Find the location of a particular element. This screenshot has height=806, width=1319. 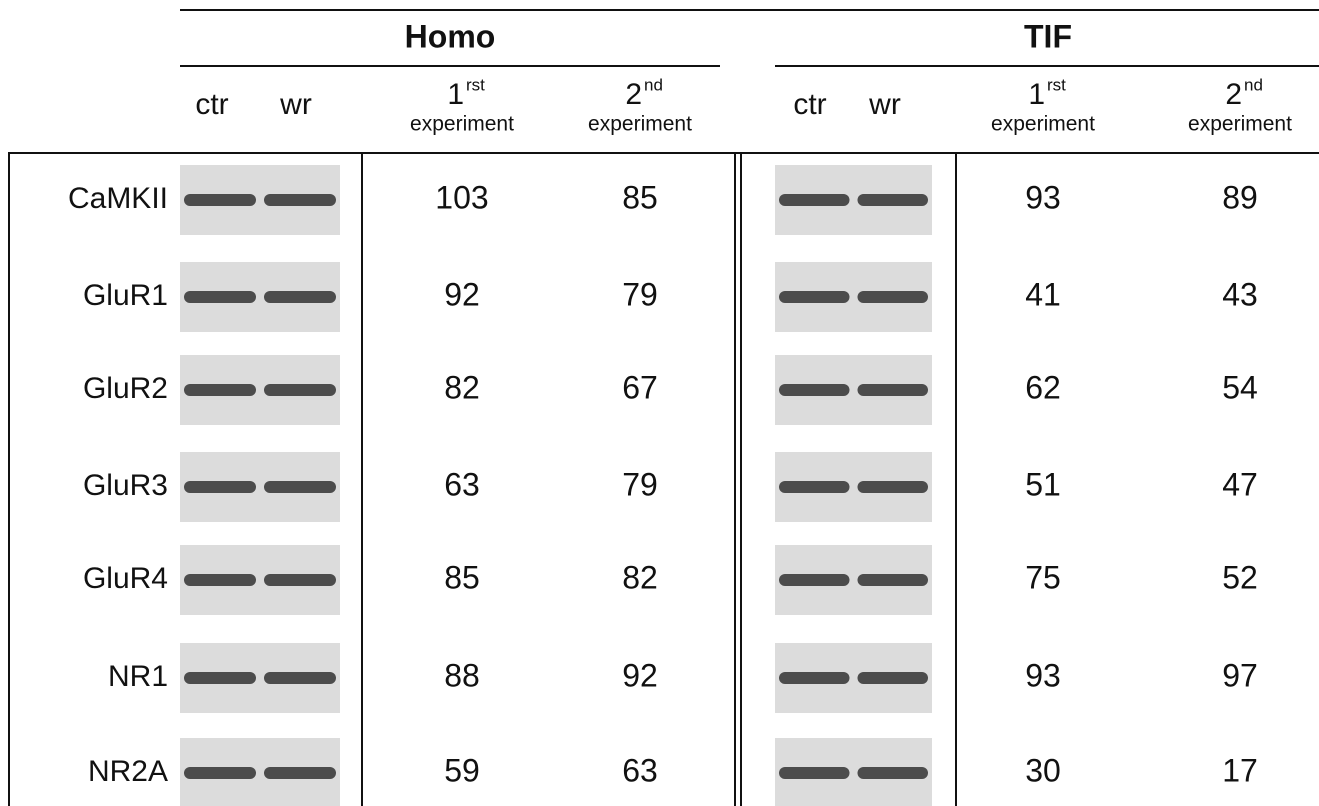

value-cell: 67 is located at coordinates (640, 387).